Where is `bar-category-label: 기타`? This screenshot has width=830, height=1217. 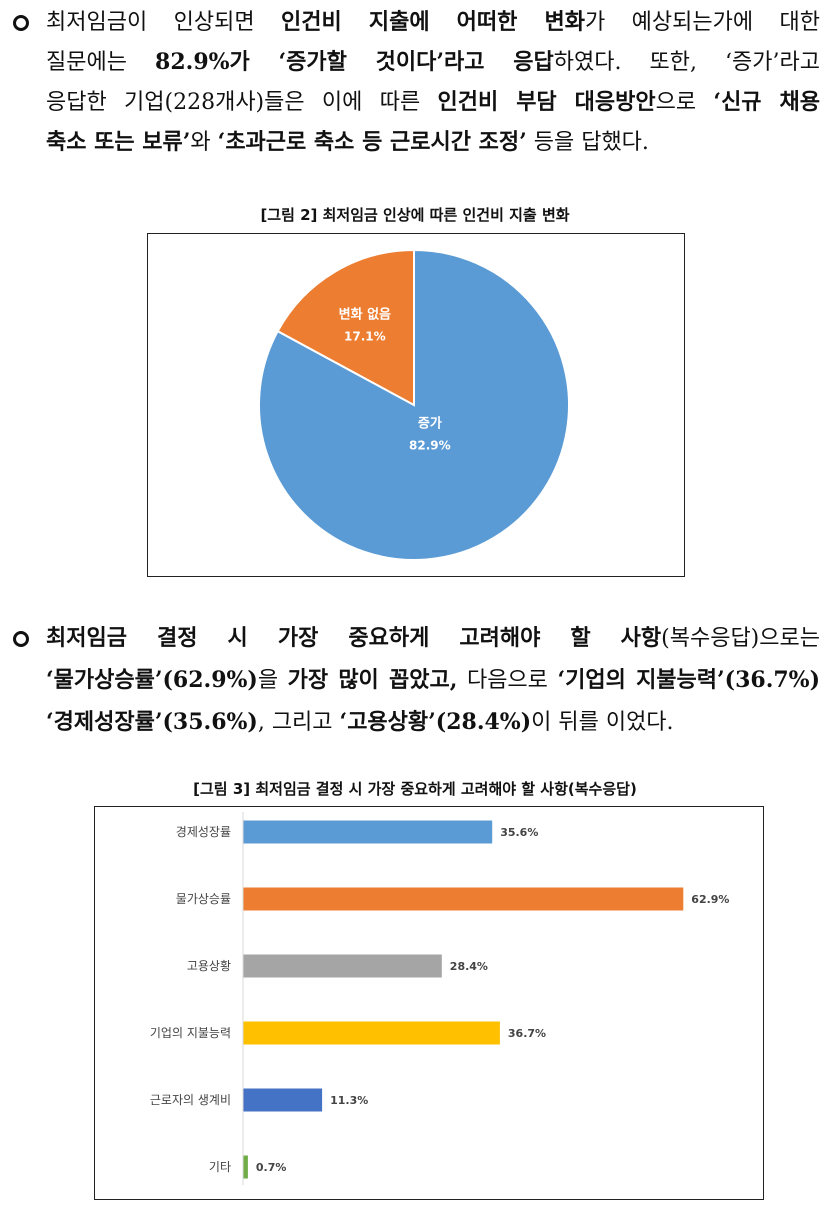 bar-category-label: 기타 is located at coordinates (220, 1167).